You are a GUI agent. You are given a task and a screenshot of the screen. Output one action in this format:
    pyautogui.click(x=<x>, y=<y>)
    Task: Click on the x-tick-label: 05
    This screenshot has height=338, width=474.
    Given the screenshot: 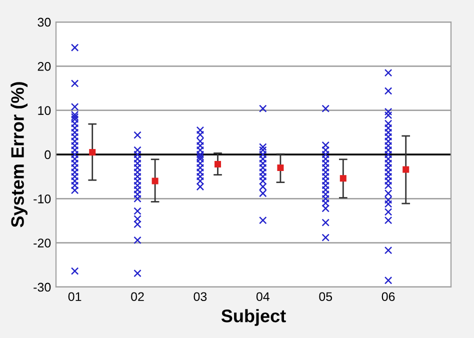 What is the action you would take?
    pyautogui.click(x=325, y=297)
    